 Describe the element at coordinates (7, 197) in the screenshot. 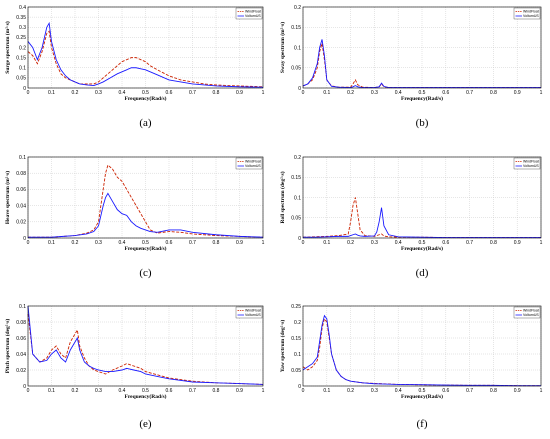

I see `y-axis-label: Heave spectrum (m²·s)` at that location.